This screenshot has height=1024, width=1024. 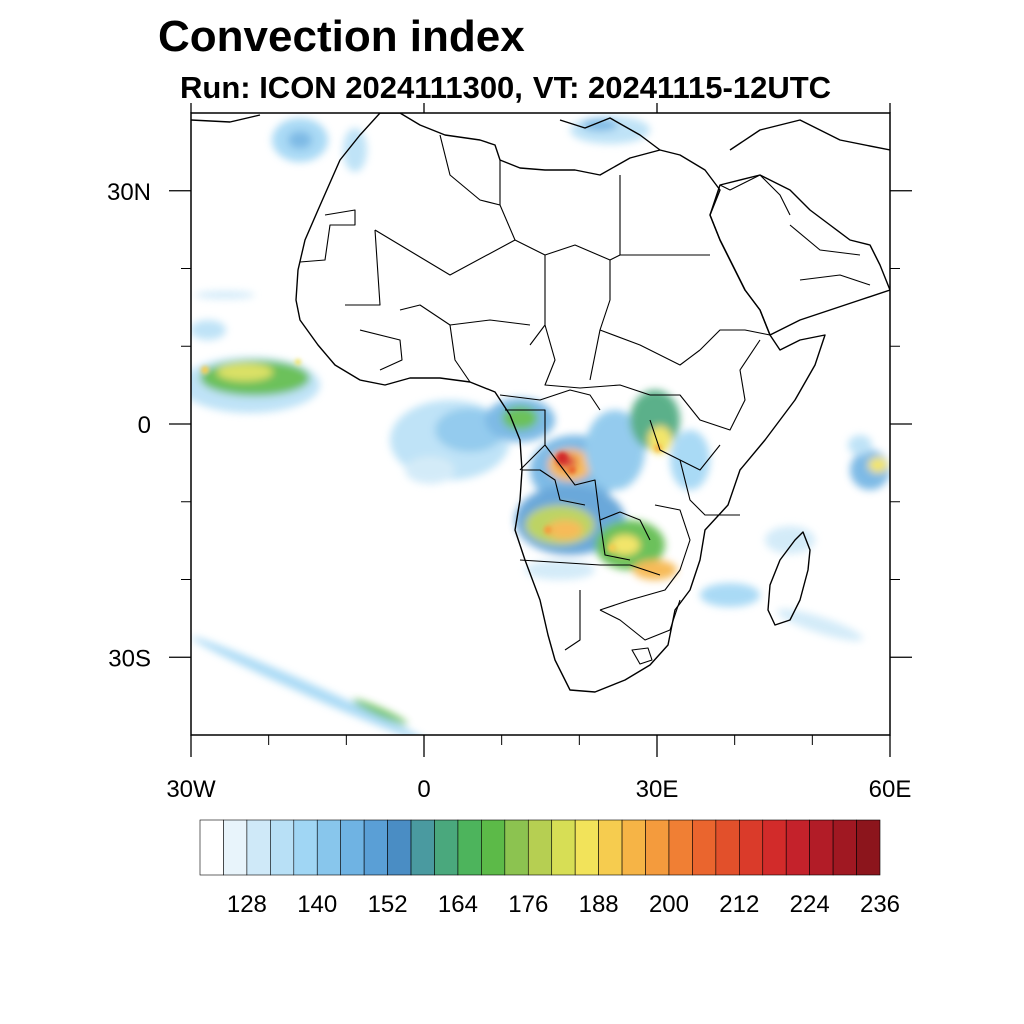 I want to click on colorbar-label: 188, so click(x=599, y=904).